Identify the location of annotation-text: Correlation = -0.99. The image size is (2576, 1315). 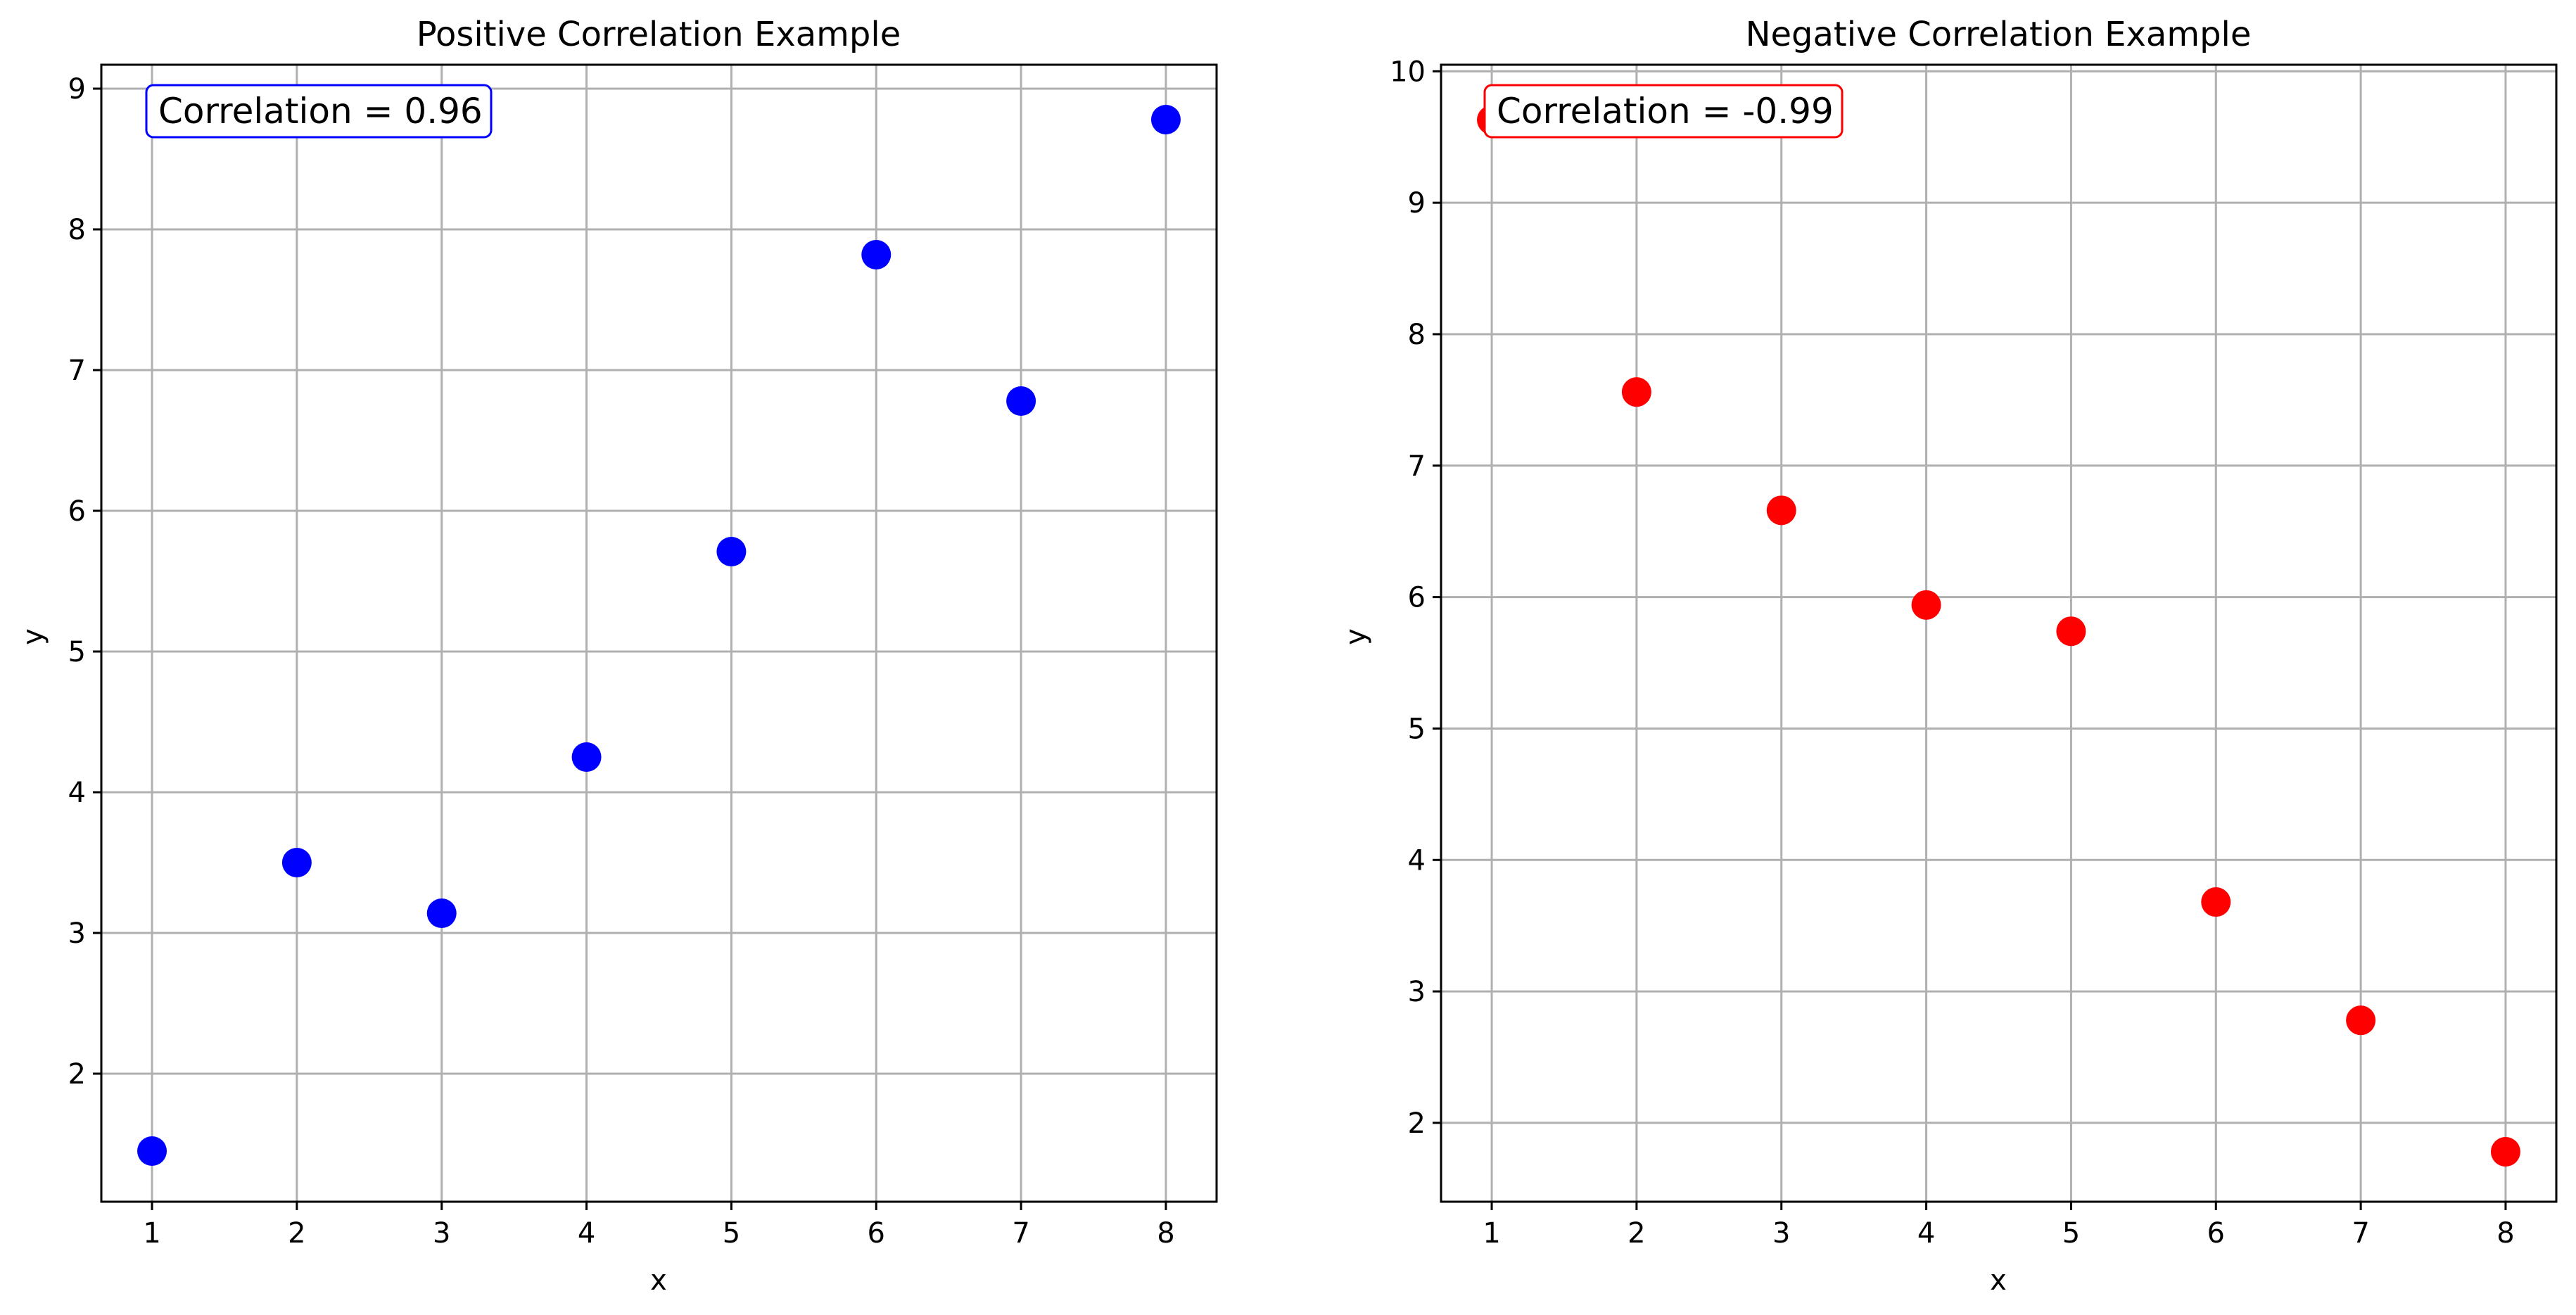
(1665, 111).